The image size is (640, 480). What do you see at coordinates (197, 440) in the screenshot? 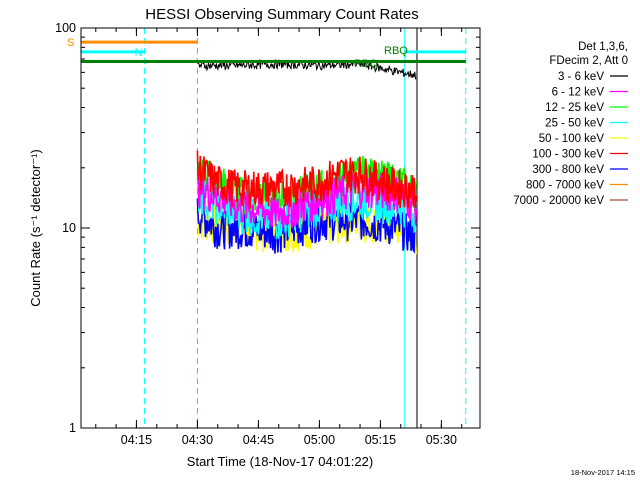
I see `x-tick-label: 04:30` at bounding box center [197, 440].